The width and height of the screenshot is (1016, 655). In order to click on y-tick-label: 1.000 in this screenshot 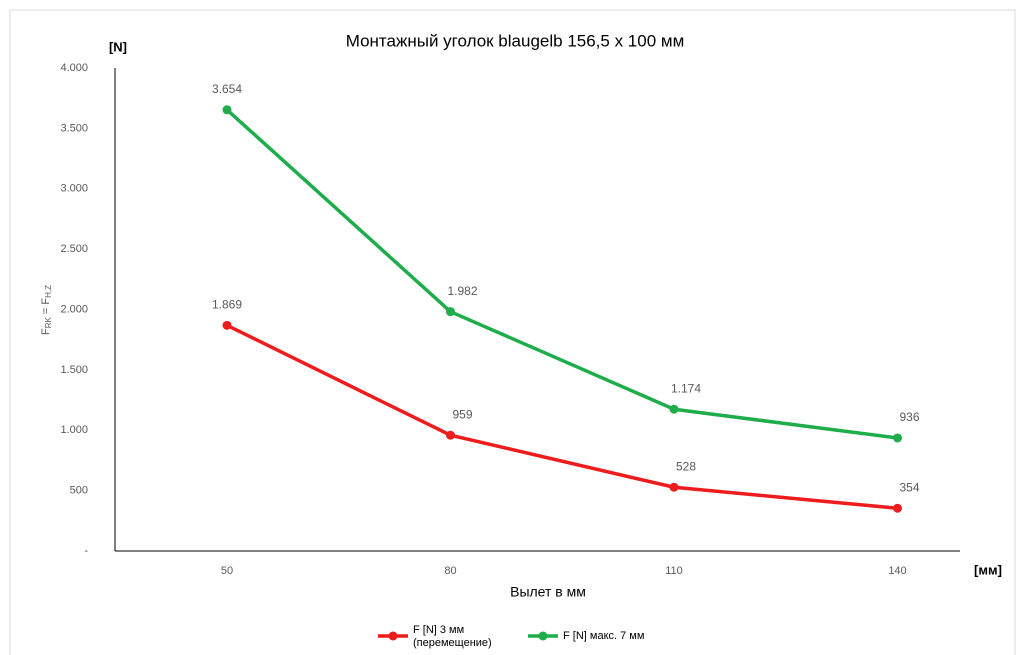, I will do `click(74, 430)`.